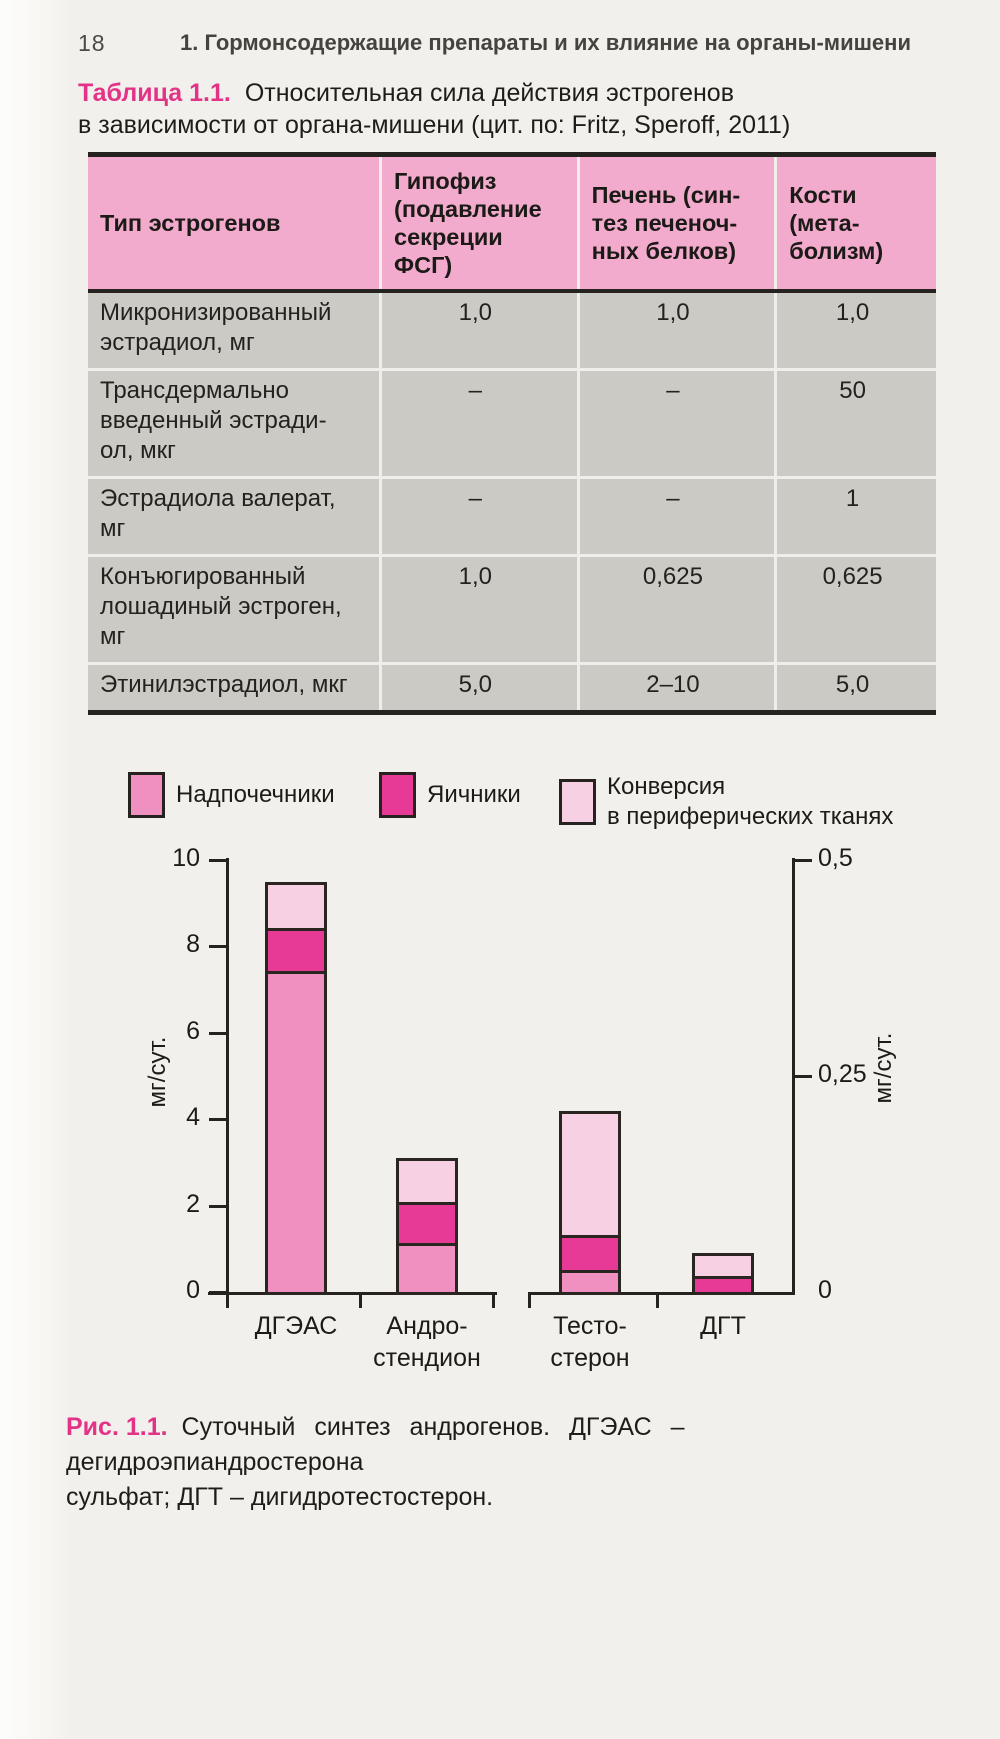 The height and width of the screenshot is (1739, 1000). What do you see at coordinates (825, 1290) in the screenshot?
I see `right-axis-tick-label: 0` at bounding box center [825, 1290].